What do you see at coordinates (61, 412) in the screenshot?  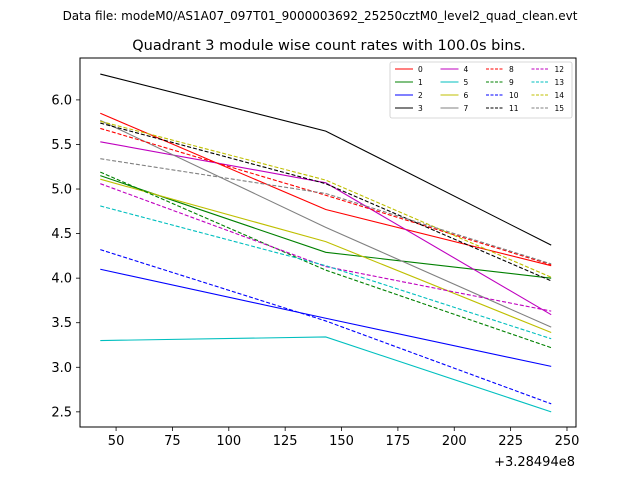 I see `y-tick-label: 2.5` at bounding box center [61, 412].